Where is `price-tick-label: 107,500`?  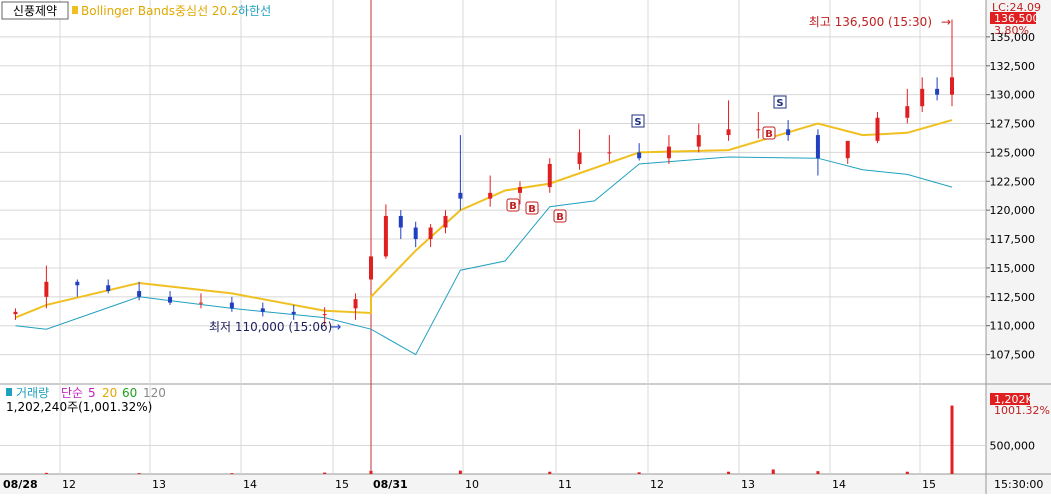
price-tick-label: 107,500 is located at coordinates (1013, 355).